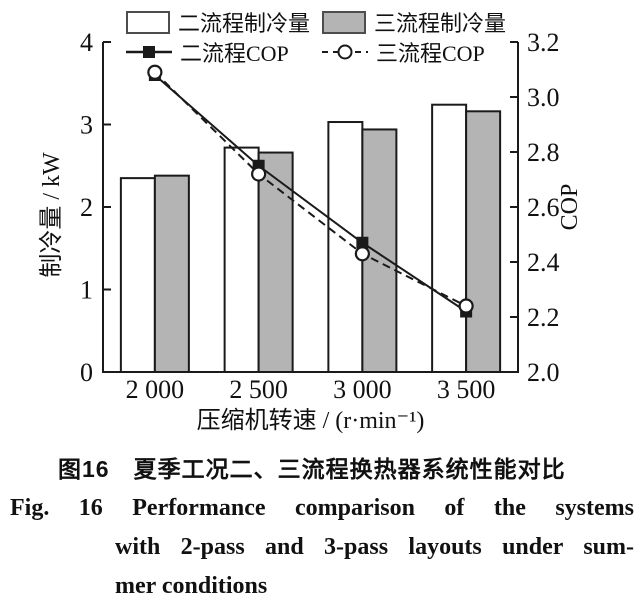  I want to click on svg-text: 2 000, so click(155, 389).